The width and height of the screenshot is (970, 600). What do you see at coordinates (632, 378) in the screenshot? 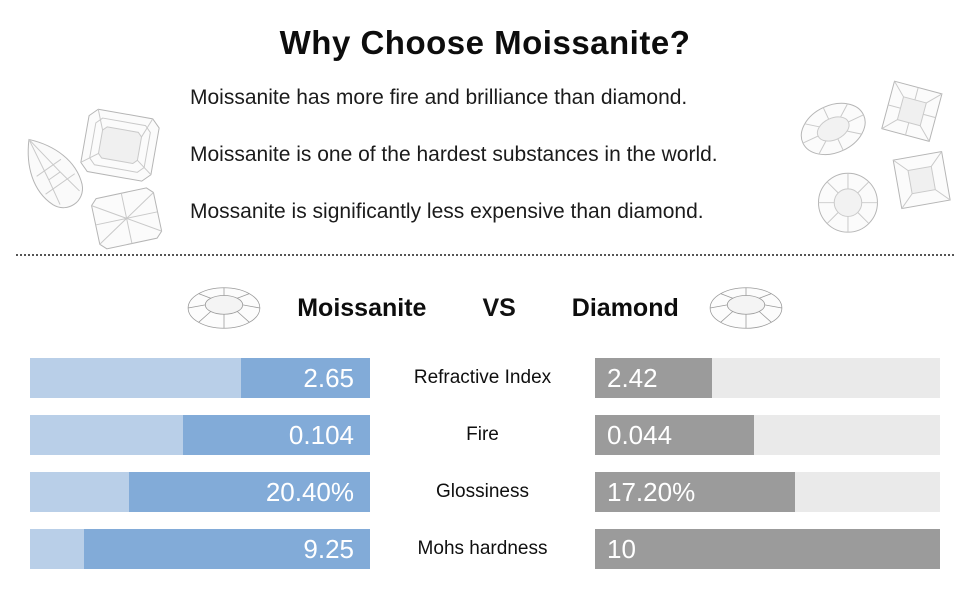
I see `diamond-value: 2.42` at bounding box center [632, 378].